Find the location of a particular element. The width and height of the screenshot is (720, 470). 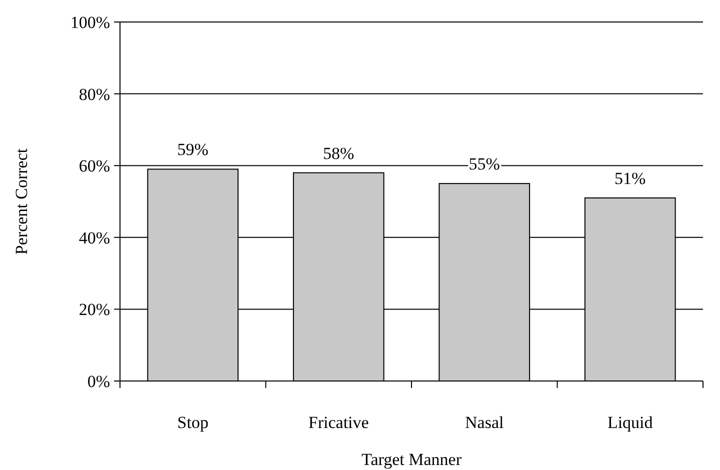

y-tick-label: 80% is located at coordinates (94, 94).